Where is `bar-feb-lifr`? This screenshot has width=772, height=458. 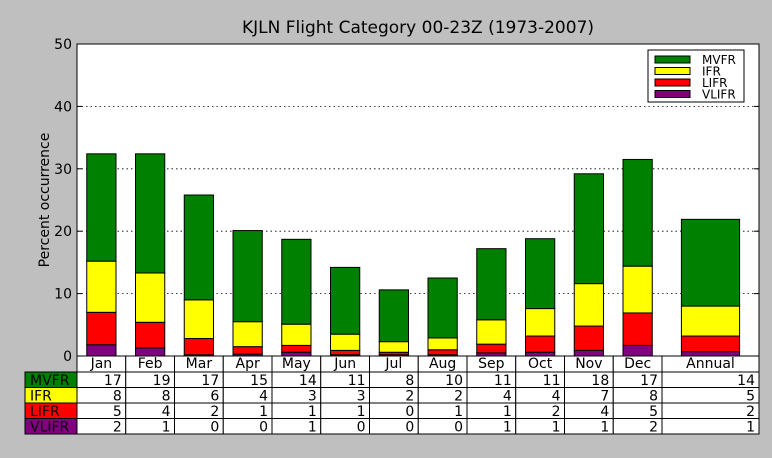 bar-feb-lifr is located at coordinates (150, 335).